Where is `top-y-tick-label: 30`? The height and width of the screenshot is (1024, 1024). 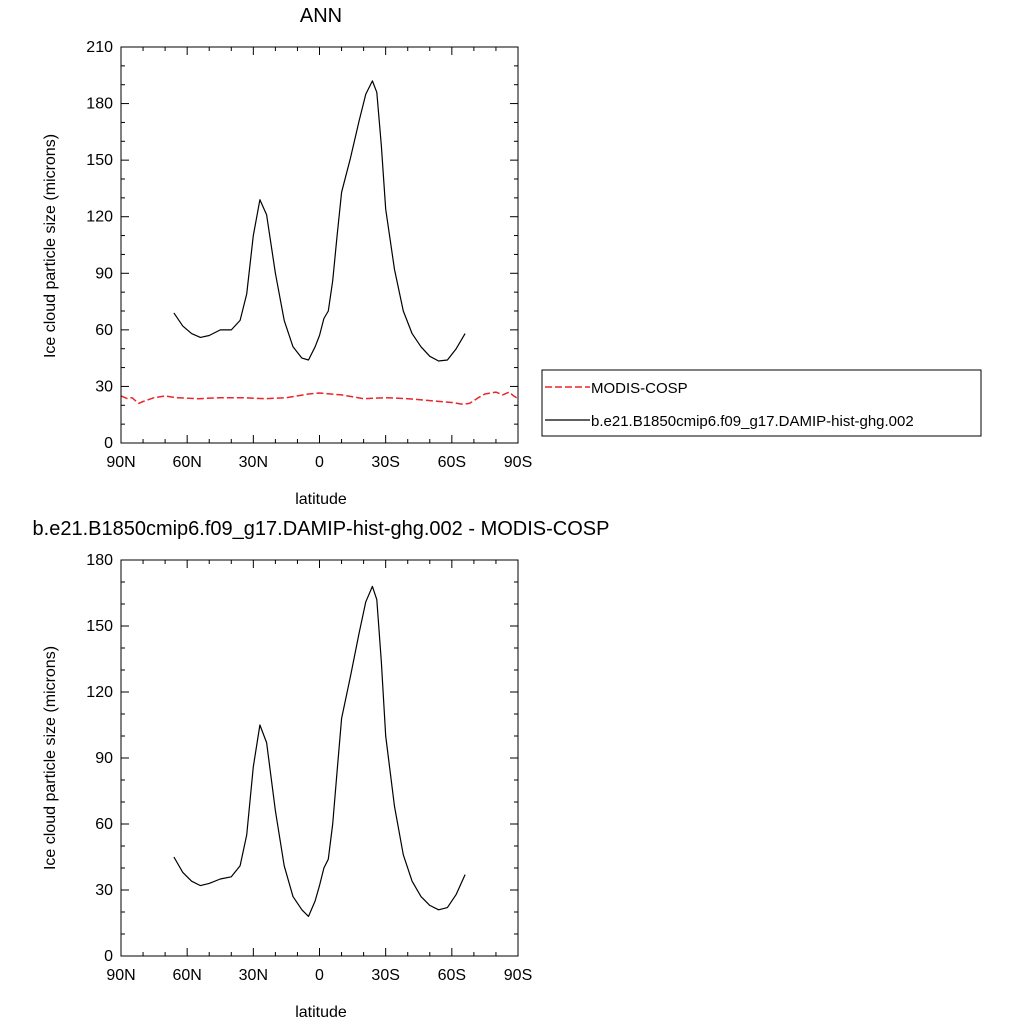 top-y-tick-label: 30 is located at coordinates (104, 386).